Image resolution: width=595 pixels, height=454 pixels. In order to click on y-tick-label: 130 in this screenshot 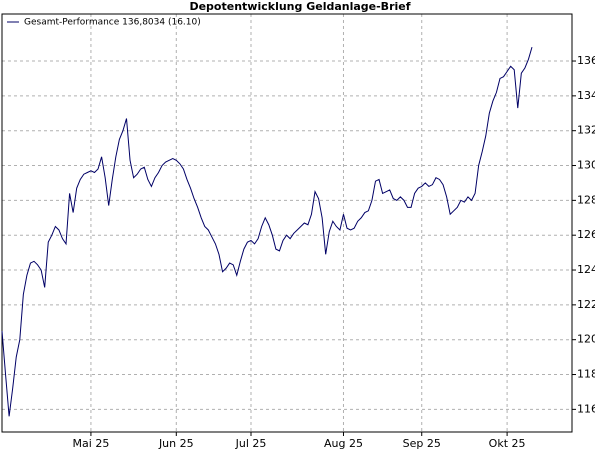, I will do `click(586, 165)`.